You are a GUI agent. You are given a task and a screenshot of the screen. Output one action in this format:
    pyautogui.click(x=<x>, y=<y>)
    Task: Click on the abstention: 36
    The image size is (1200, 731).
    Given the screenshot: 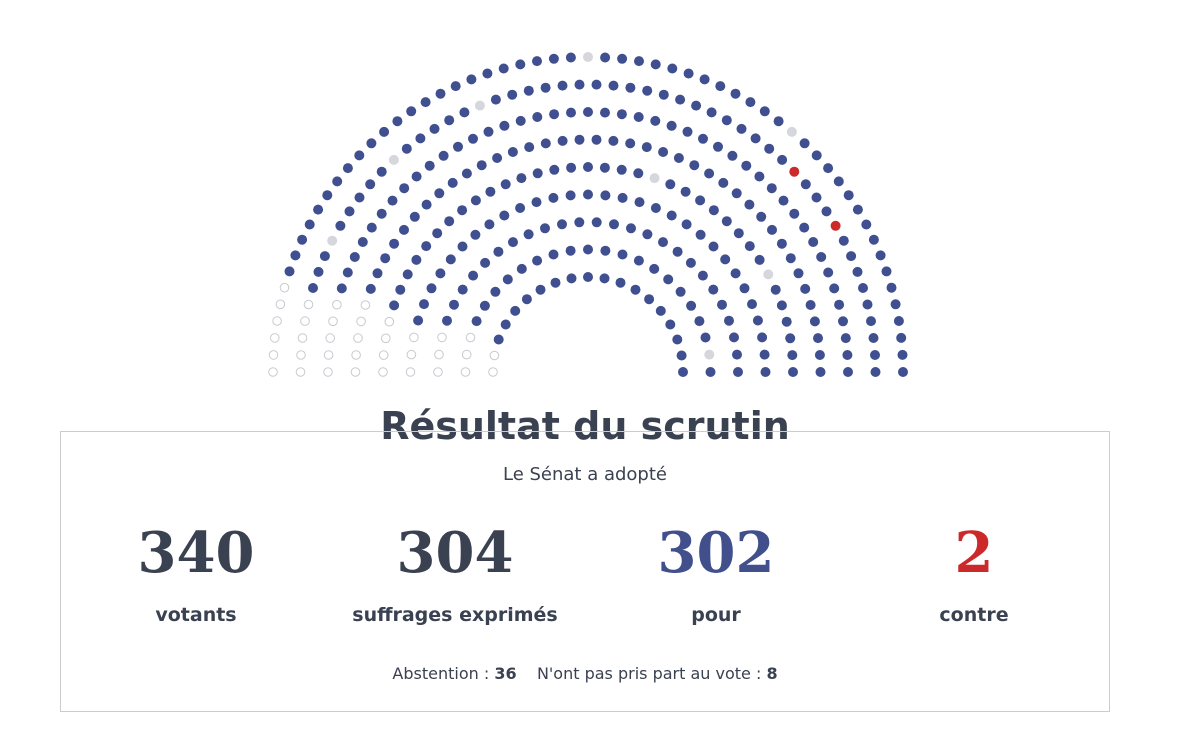 What is the action you would take?
    pyautogui.click(x=505, y=673)
    